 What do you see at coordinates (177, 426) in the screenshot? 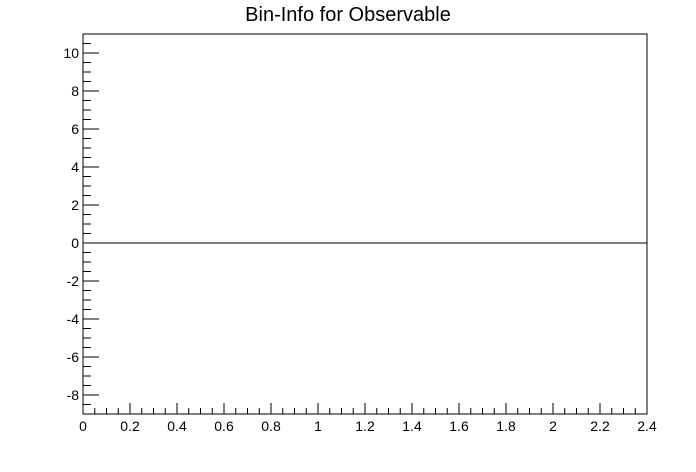
I see `x-tick-label: 0.4` at bounding box center [177, 426].